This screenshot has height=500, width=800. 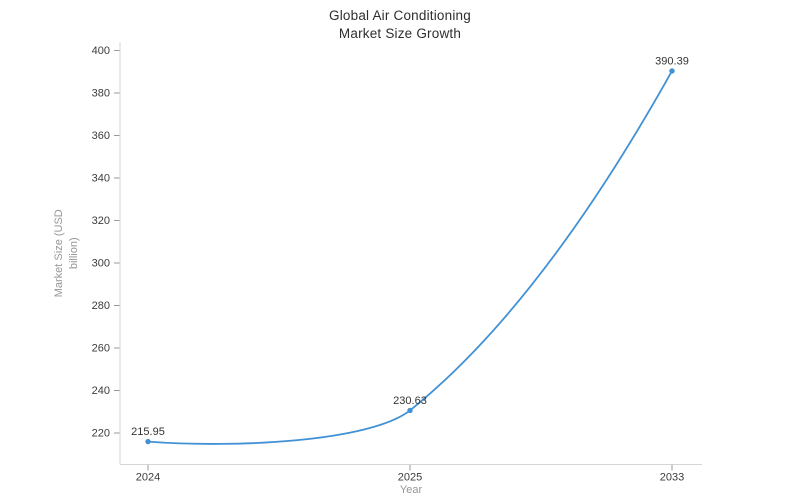 What do you see at coordinates (410, 478) in the screenshot?
I see `x-tick-label: 2025` at bounding box center [410, 478].